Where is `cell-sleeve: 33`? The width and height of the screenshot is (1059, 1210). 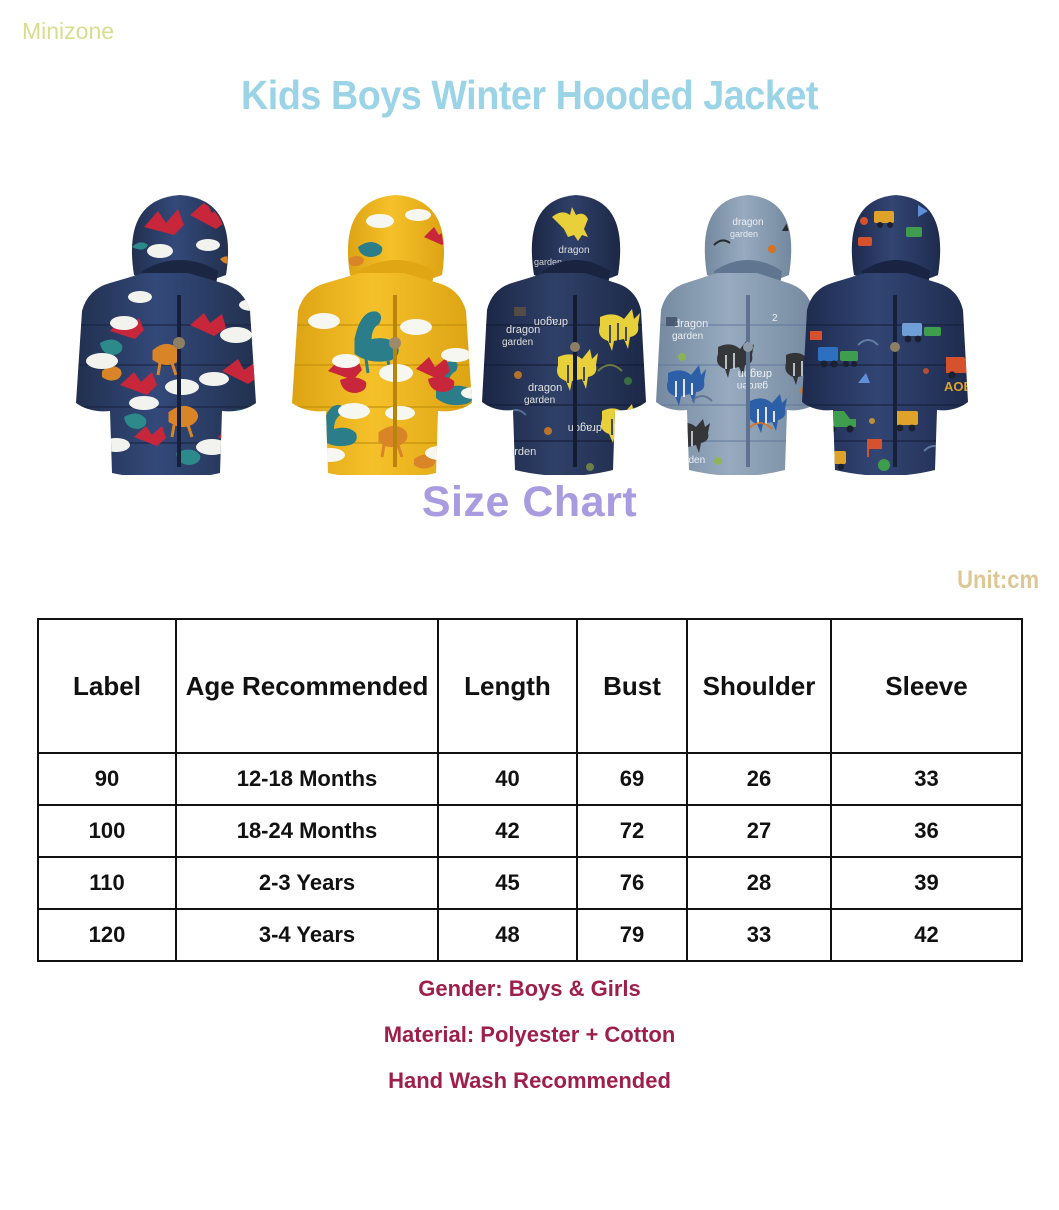 cell-sleeve: 33 is located at coordinates (926, 779).